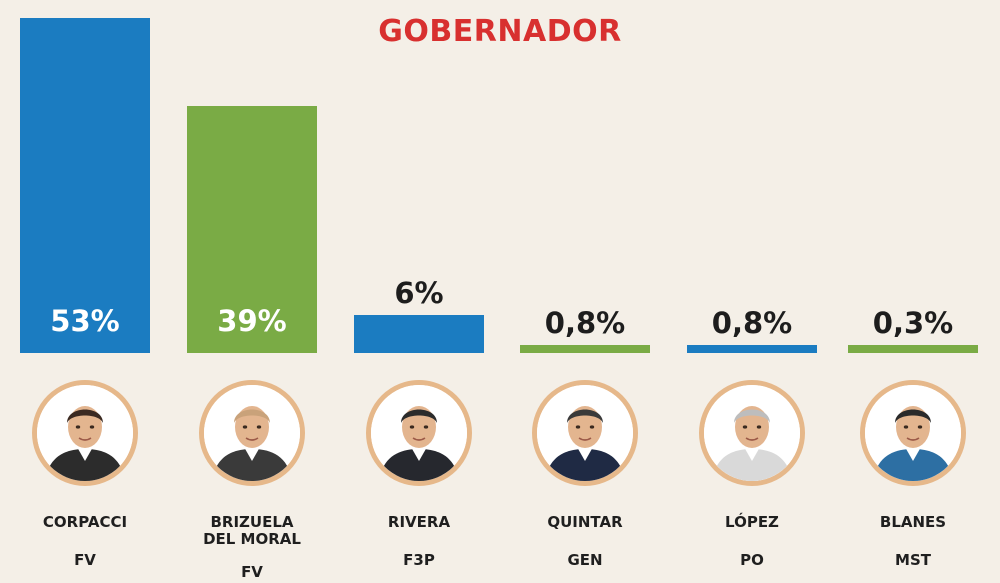 The height and width of the screenshot is (583, 1000). Describe the element at coordinates (585, 522) in the screenshot. I see `candidate-name: QUINTAR` at that location.